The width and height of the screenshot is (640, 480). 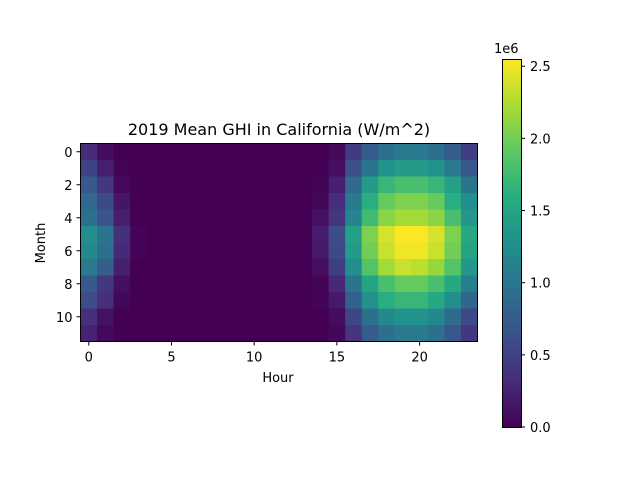 I want to click on colorbar-tick-label: 2.0, so click(x=540, y=139).